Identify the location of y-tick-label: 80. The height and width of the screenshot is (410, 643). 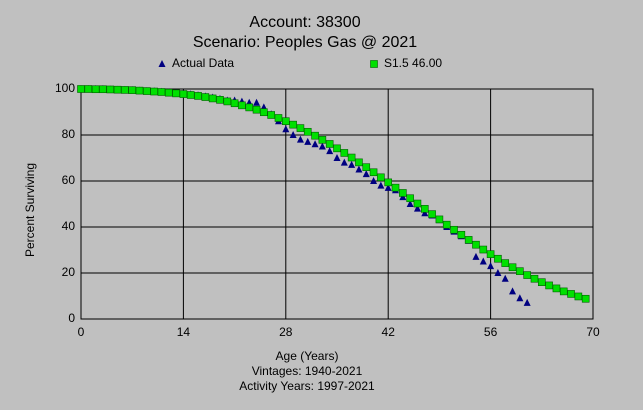
(69, 134).